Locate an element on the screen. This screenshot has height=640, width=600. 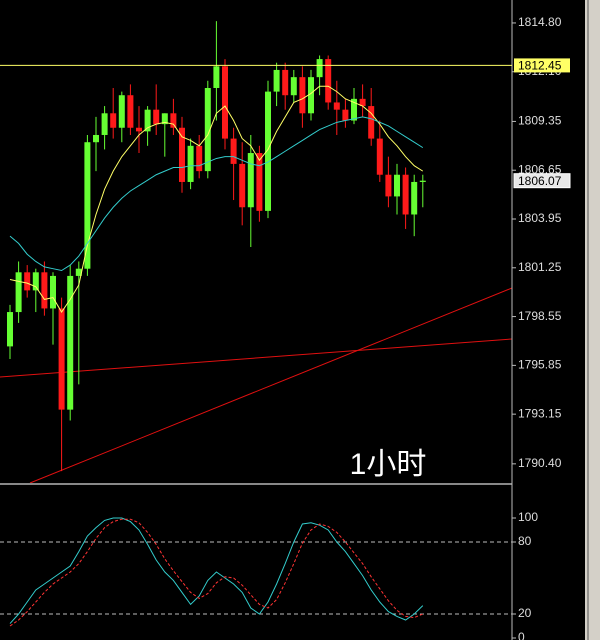
y-tick-label: 1801.25 is located at coordinates (540, 267).